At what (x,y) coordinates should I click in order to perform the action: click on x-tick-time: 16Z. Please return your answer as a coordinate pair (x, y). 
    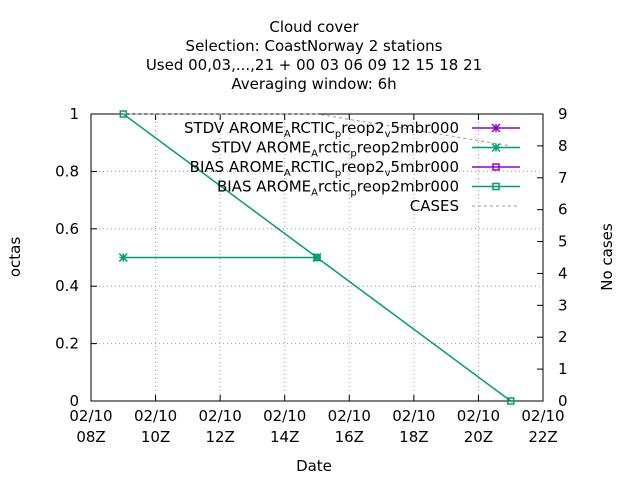
    Looking at the image, I should click on (349, 437).